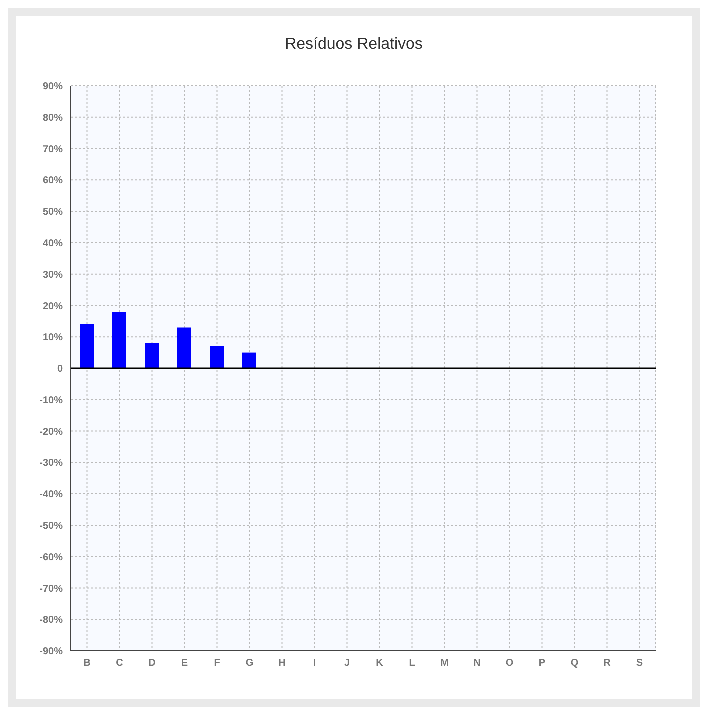 The height and width of the screenshot is (715, 708). What do you see at coordinates (444, 664) in the screenshot?
I see `x-tick-label: M` at bounding box center [444, 664].